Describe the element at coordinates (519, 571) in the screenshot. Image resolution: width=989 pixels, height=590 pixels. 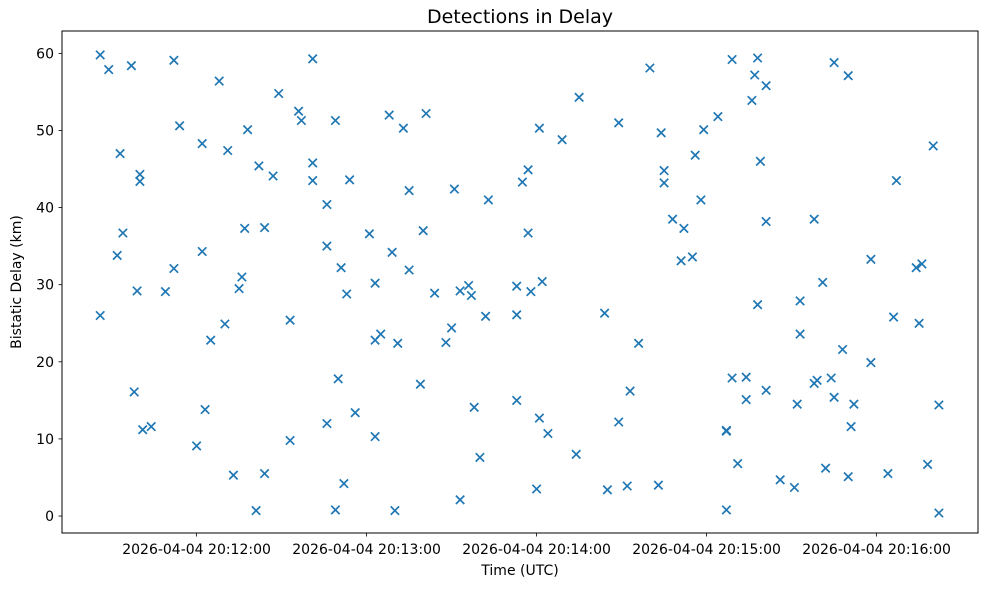
I see `x-axis-label: Time (UTC)` at that location.